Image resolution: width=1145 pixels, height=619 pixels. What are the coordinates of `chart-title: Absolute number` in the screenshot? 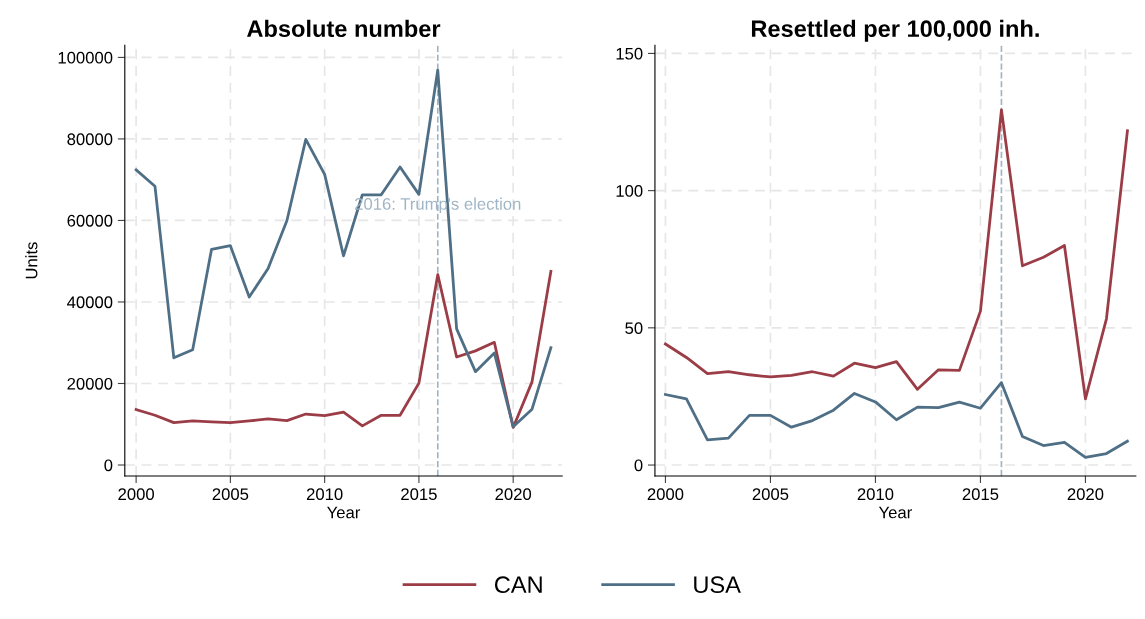 It's located at (344, 28).